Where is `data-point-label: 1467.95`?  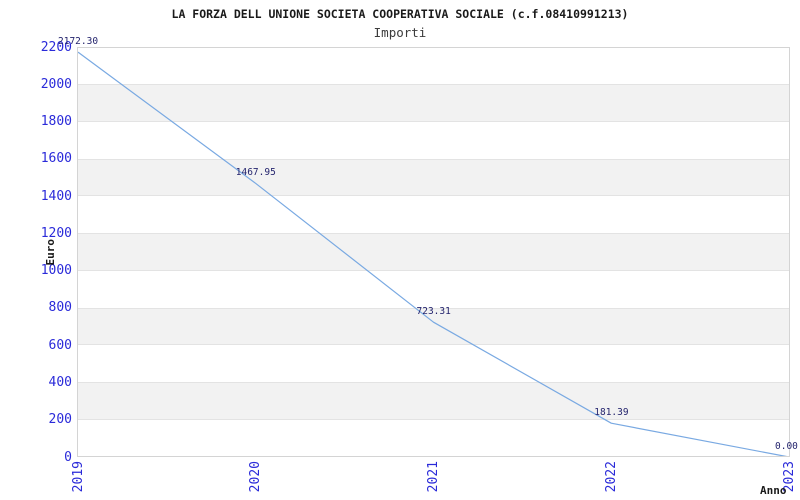
data-point-label: 1467.95 is located at coordinates (255, 173).